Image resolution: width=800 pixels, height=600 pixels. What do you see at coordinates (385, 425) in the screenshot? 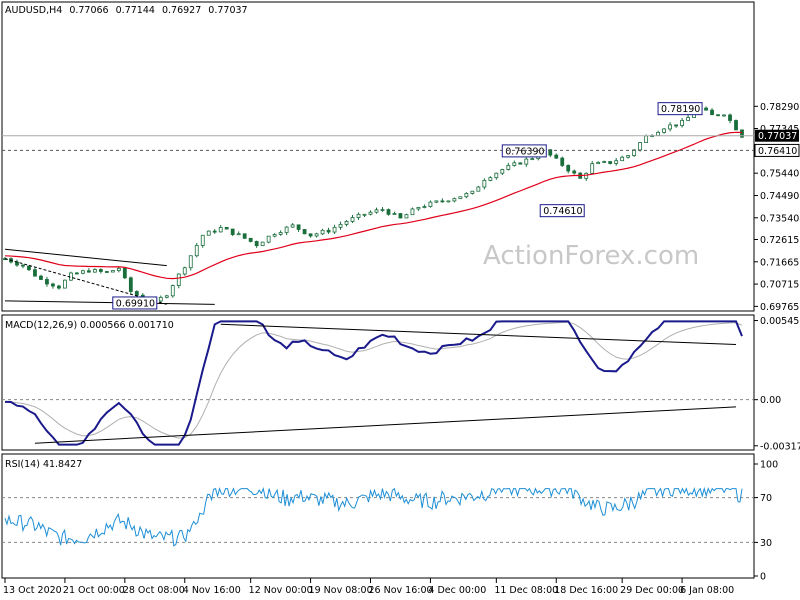
I see `macd-trendline` at bounding box center [385, 425].